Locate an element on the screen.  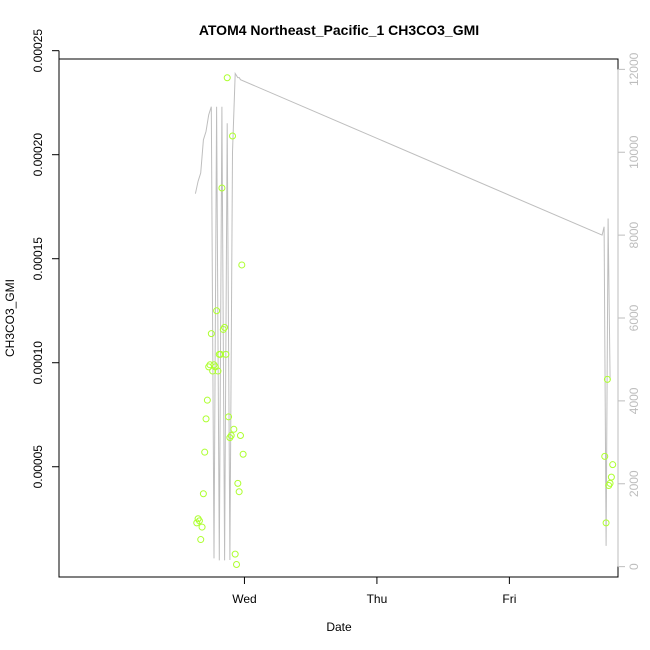
x-axis-label: Date is located at coordinates (339, 627).